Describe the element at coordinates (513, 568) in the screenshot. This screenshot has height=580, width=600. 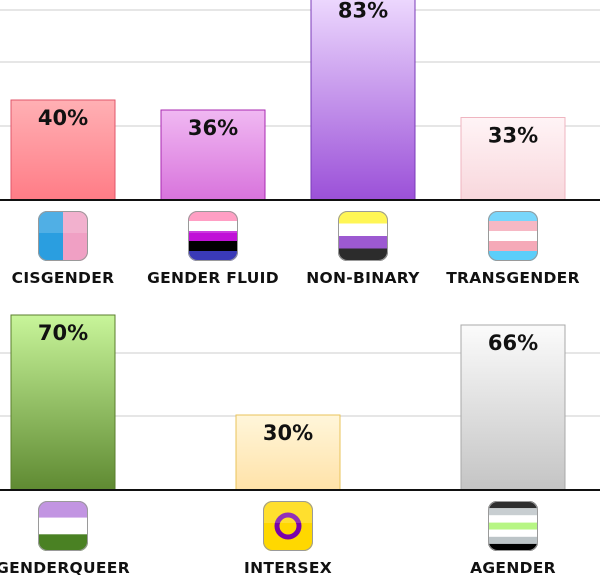
I see `category-label: AGENDER` at that location.